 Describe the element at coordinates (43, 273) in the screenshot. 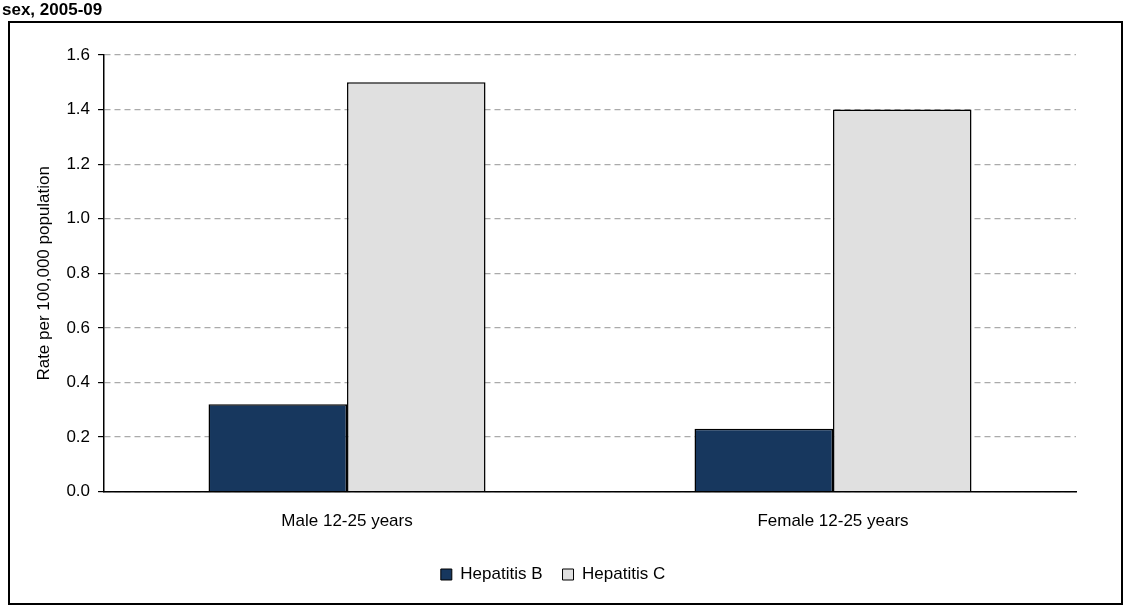

I see `y-axis-title: Rate per 100,000 population` at that location.